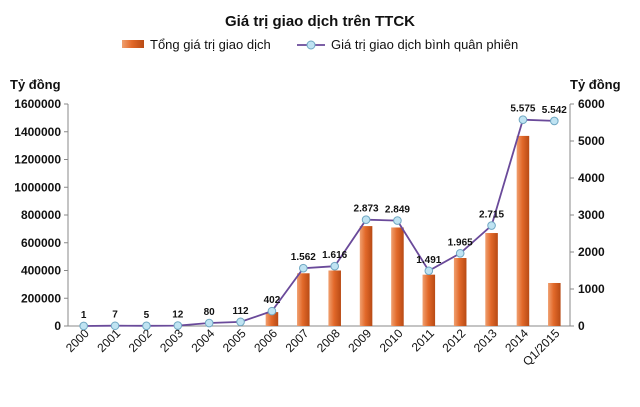  Describe the element at coordinates (581, 326) in the screenshot. I see `y-right-tick-label: 0` at that location.